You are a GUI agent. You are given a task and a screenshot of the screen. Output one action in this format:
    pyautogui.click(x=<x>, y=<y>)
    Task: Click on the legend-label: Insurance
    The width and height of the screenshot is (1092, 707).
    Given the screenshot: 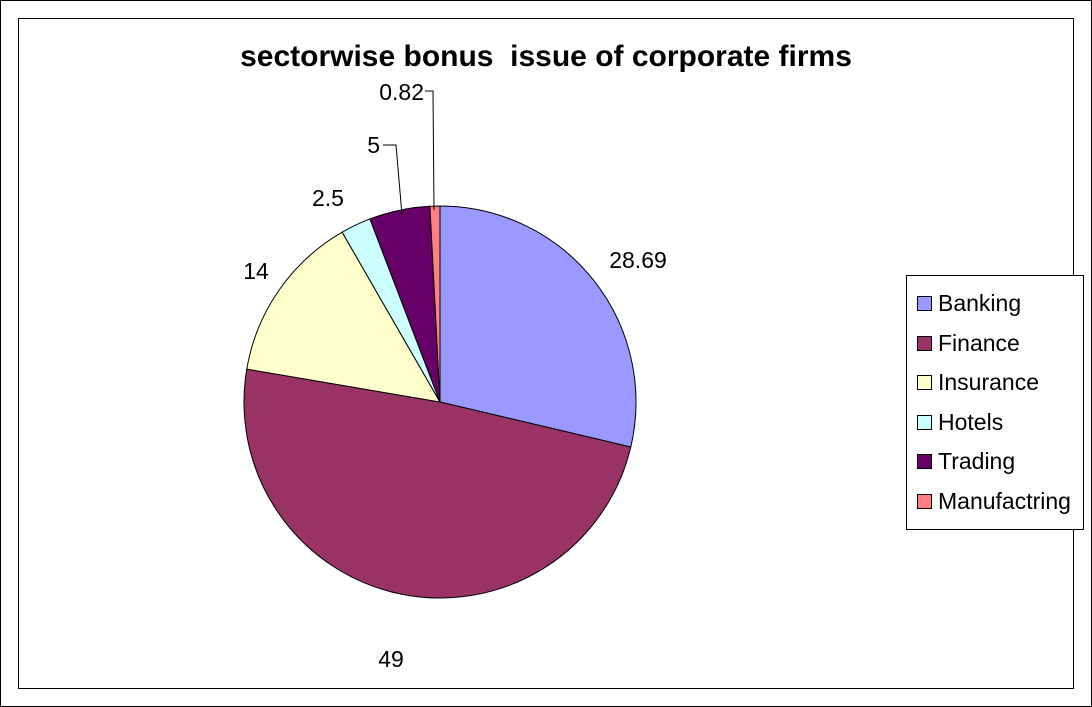 What is the action you would take?
    pyautogui.click(x=989, y=382)
    